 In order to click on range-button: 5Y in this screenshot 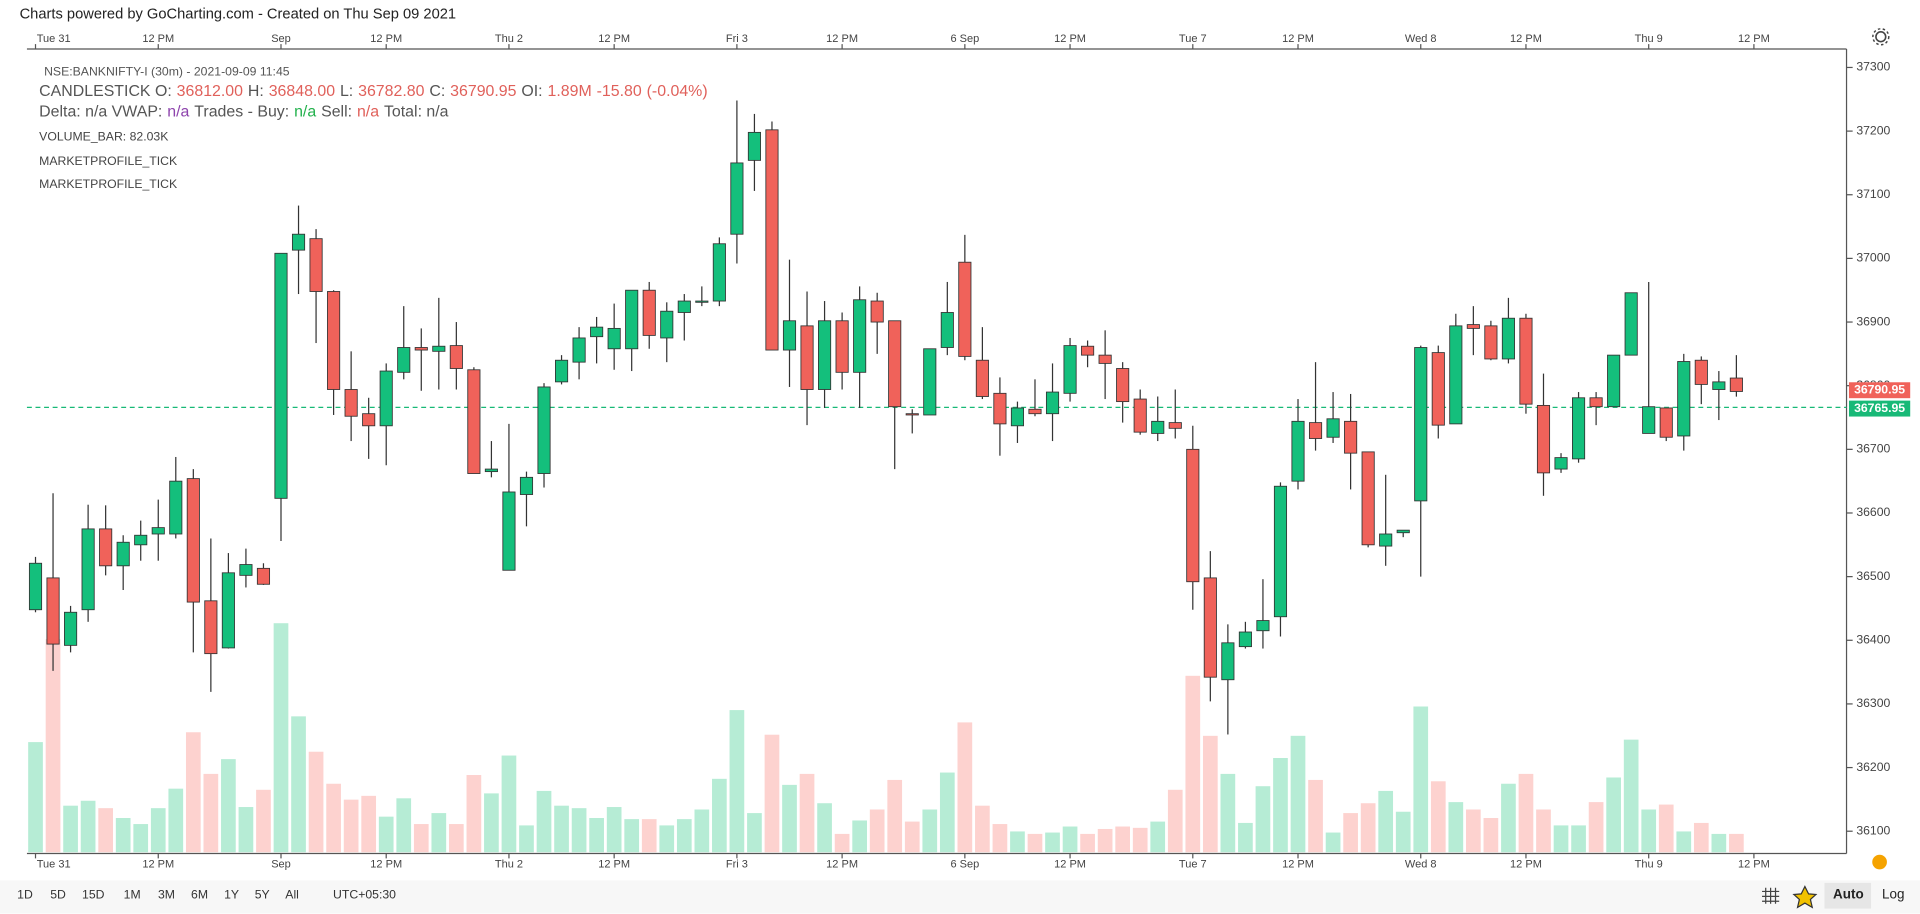, I will do `click(262, 894)`.